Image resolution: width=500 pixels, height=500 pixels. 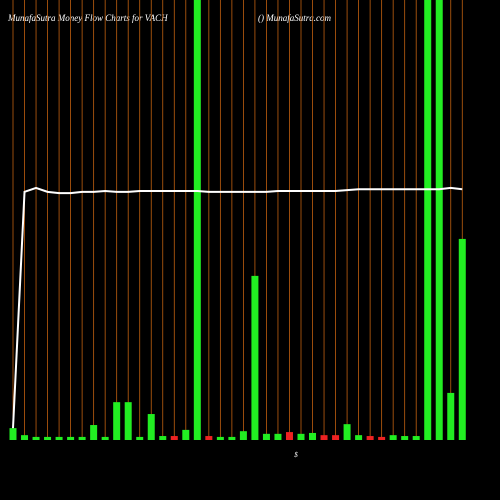 What do you see at coordinates (296, 455) in the screenshot?
I see `x-axis-label: $` at bounding box center [296, 455].